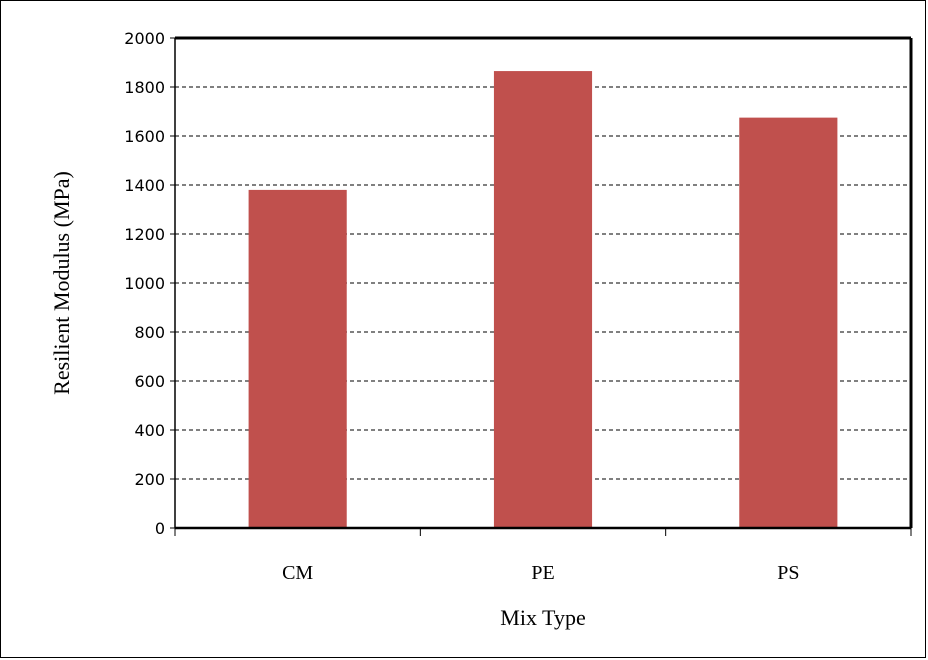 The width and height of the screenshot is (928, 660). I want to click on y-tick-label-1400: 1400, so click(144, 185).